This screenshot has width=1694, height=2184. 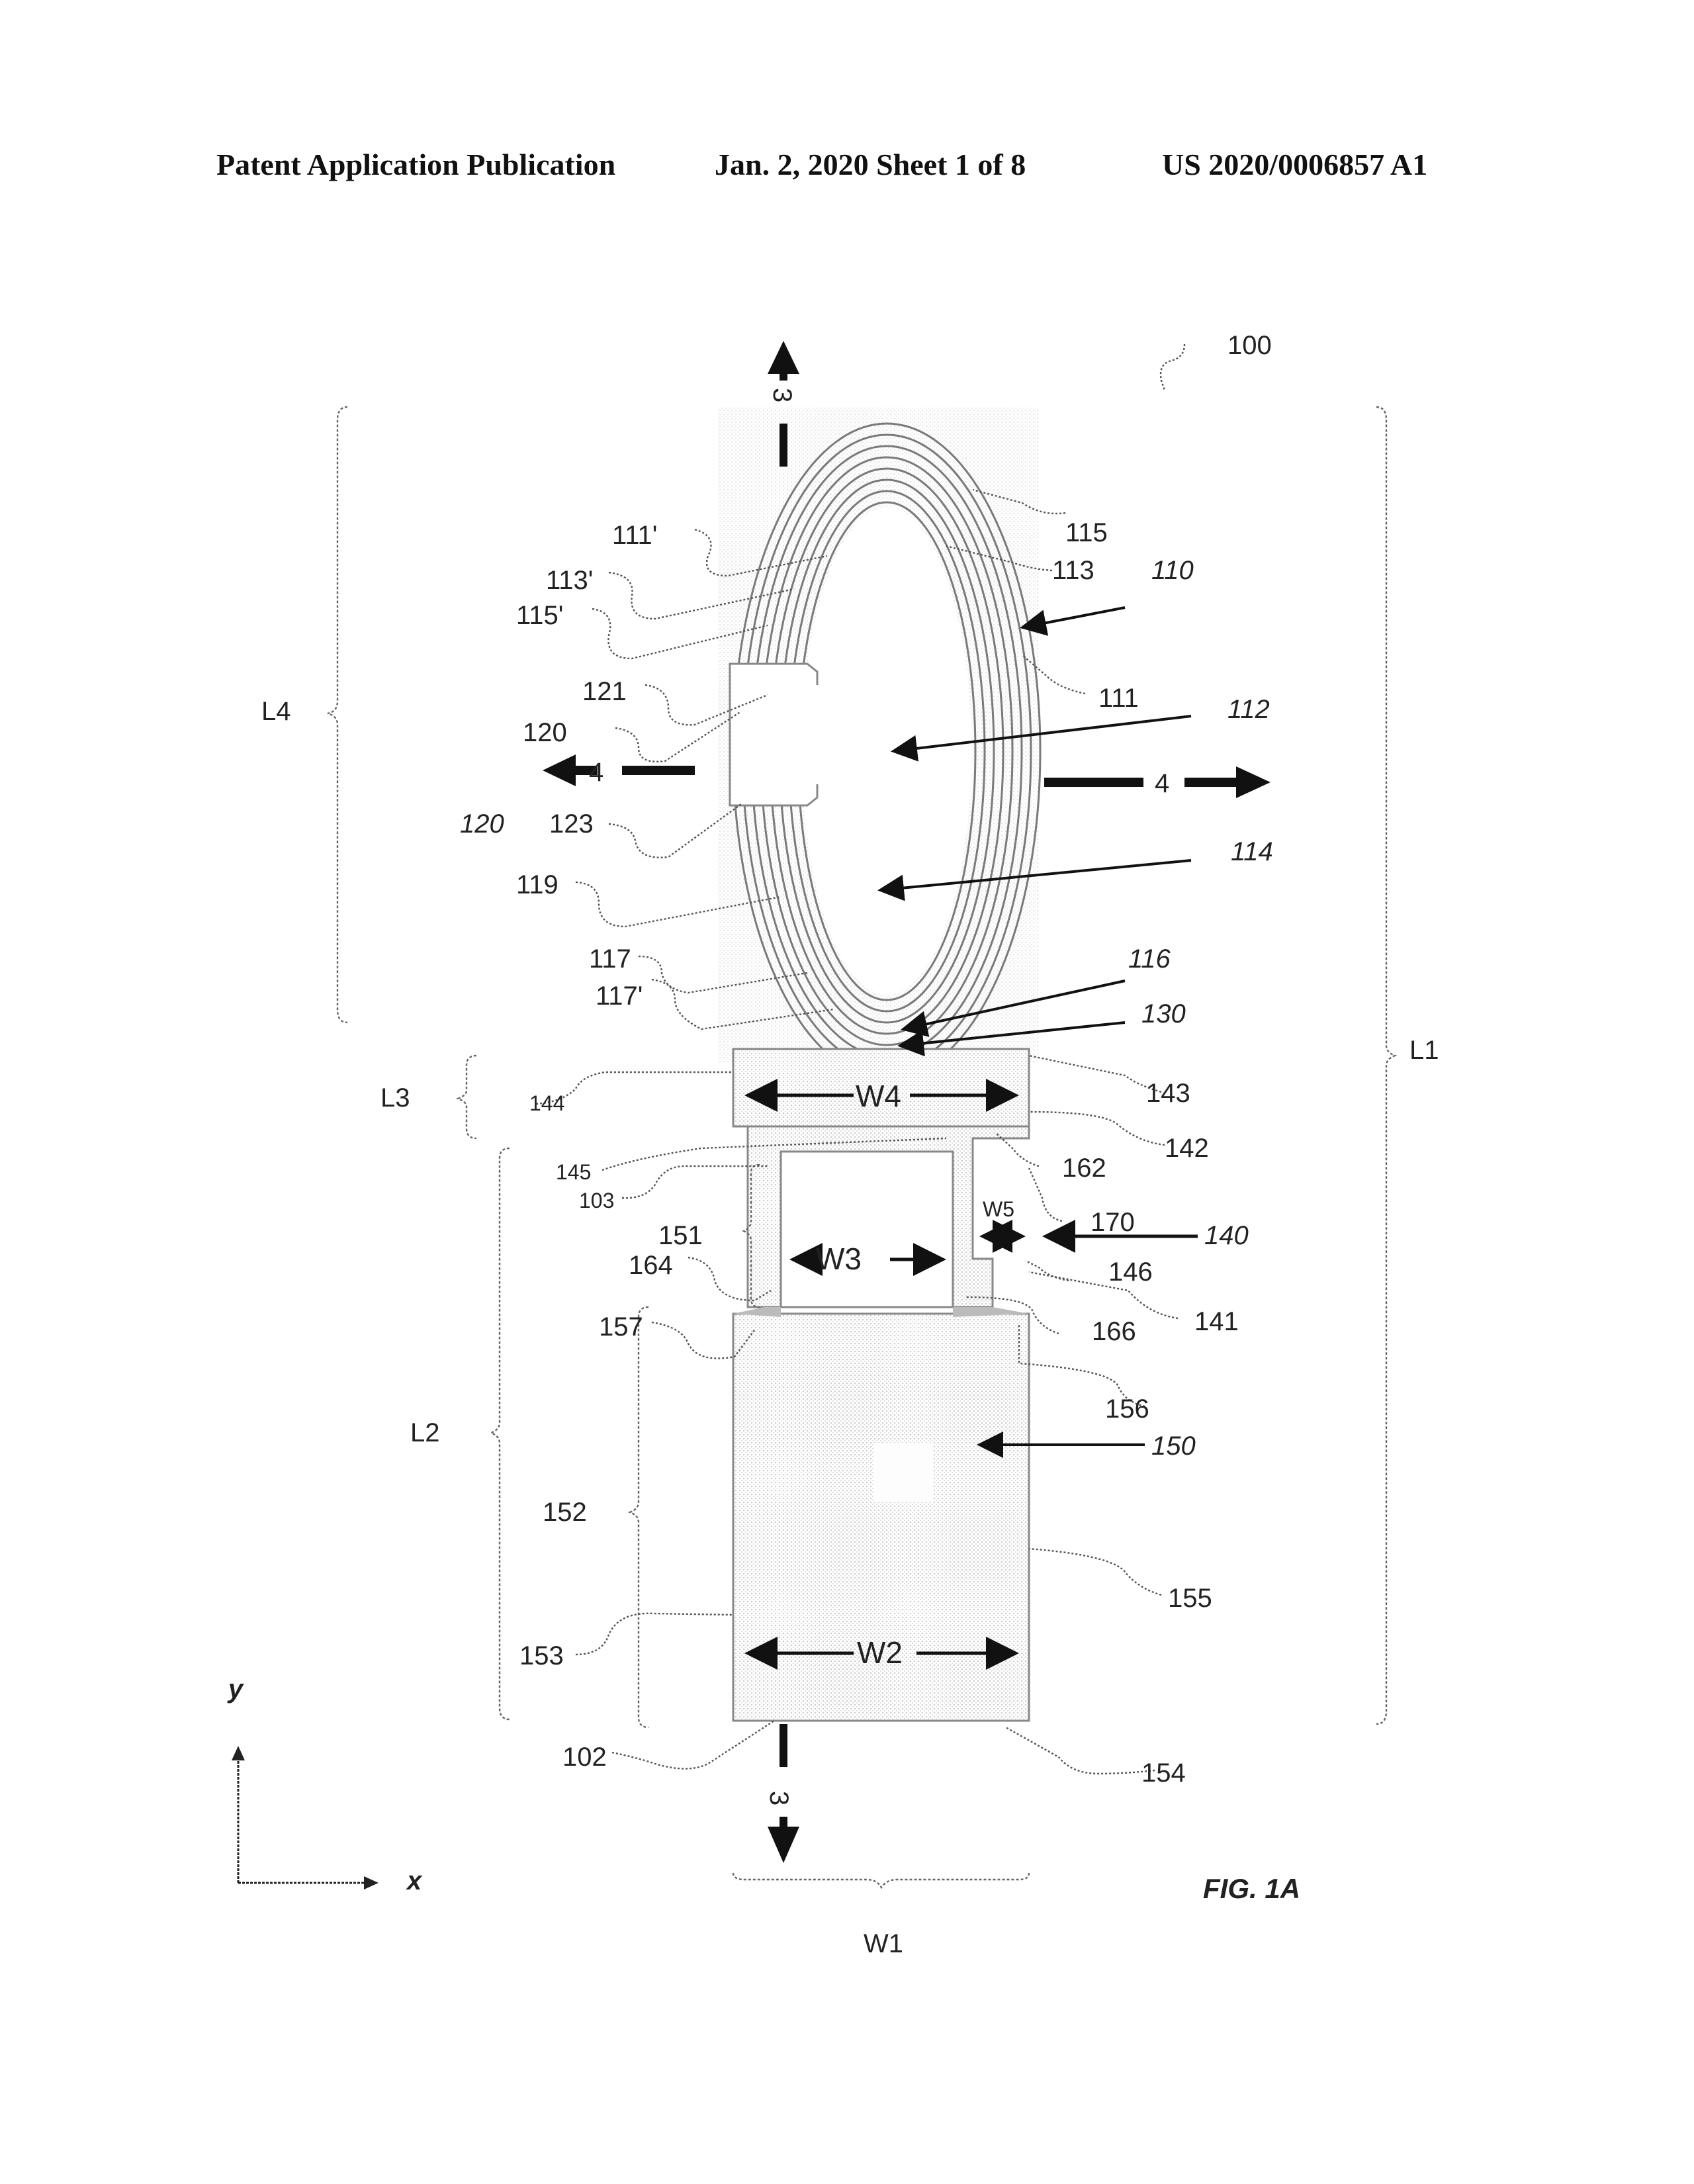 I want to click on coil-inner-opening, so click(x=886, y=751).